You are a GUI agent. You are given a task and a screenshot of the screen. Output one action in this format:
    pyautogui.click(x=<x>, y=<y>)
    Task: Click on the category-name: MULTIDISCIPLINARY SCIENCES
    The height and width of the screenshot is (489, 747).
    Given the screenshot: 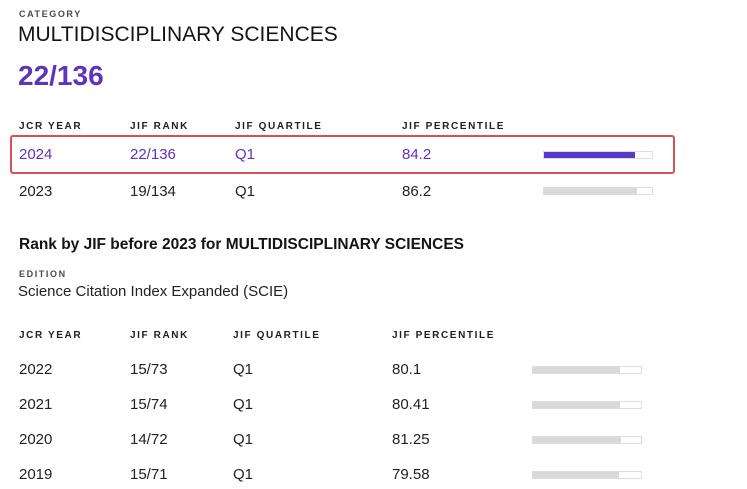 What is the action you would take?
    pyautogui.click(x=178, y=34)
    